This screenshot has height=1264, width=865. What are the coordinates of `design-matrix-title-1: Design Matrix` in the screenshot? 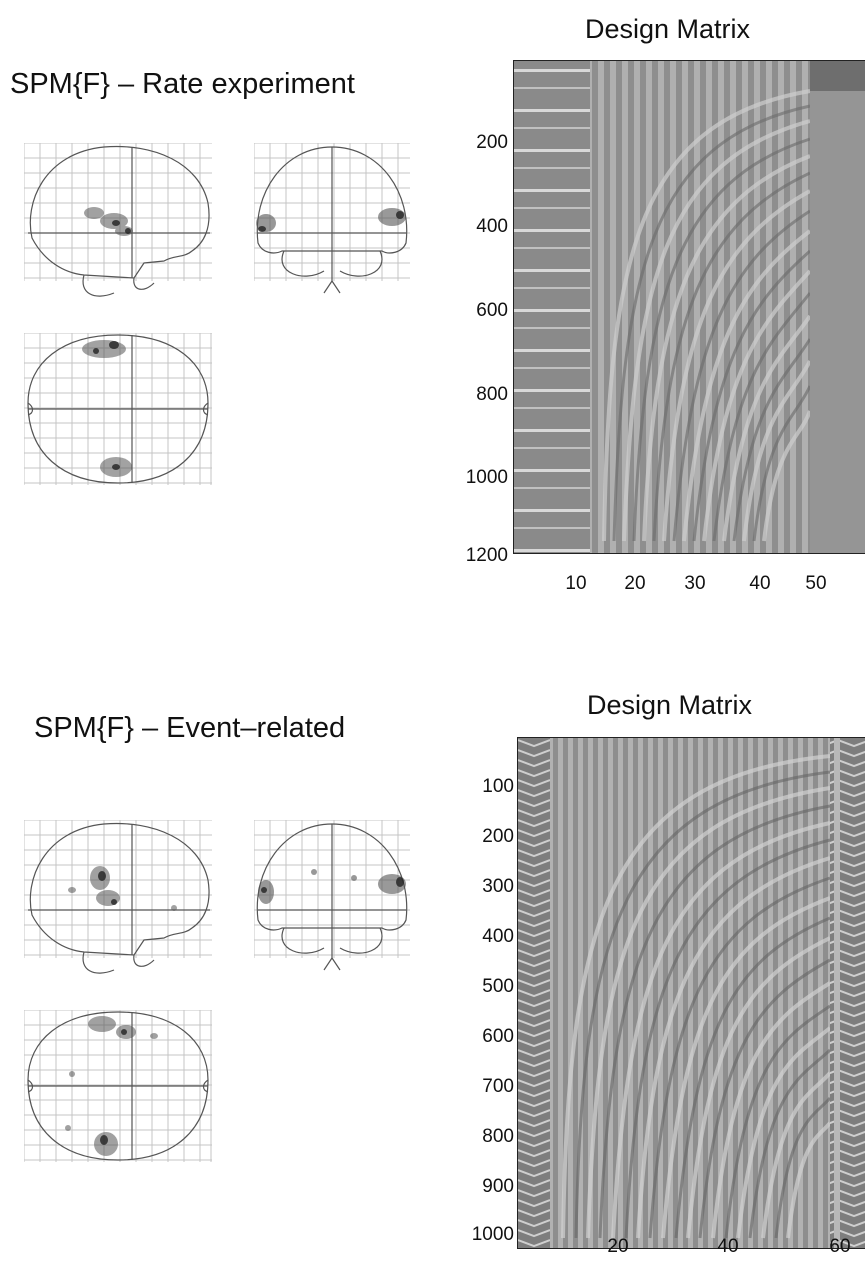 It's located at (668, 29).